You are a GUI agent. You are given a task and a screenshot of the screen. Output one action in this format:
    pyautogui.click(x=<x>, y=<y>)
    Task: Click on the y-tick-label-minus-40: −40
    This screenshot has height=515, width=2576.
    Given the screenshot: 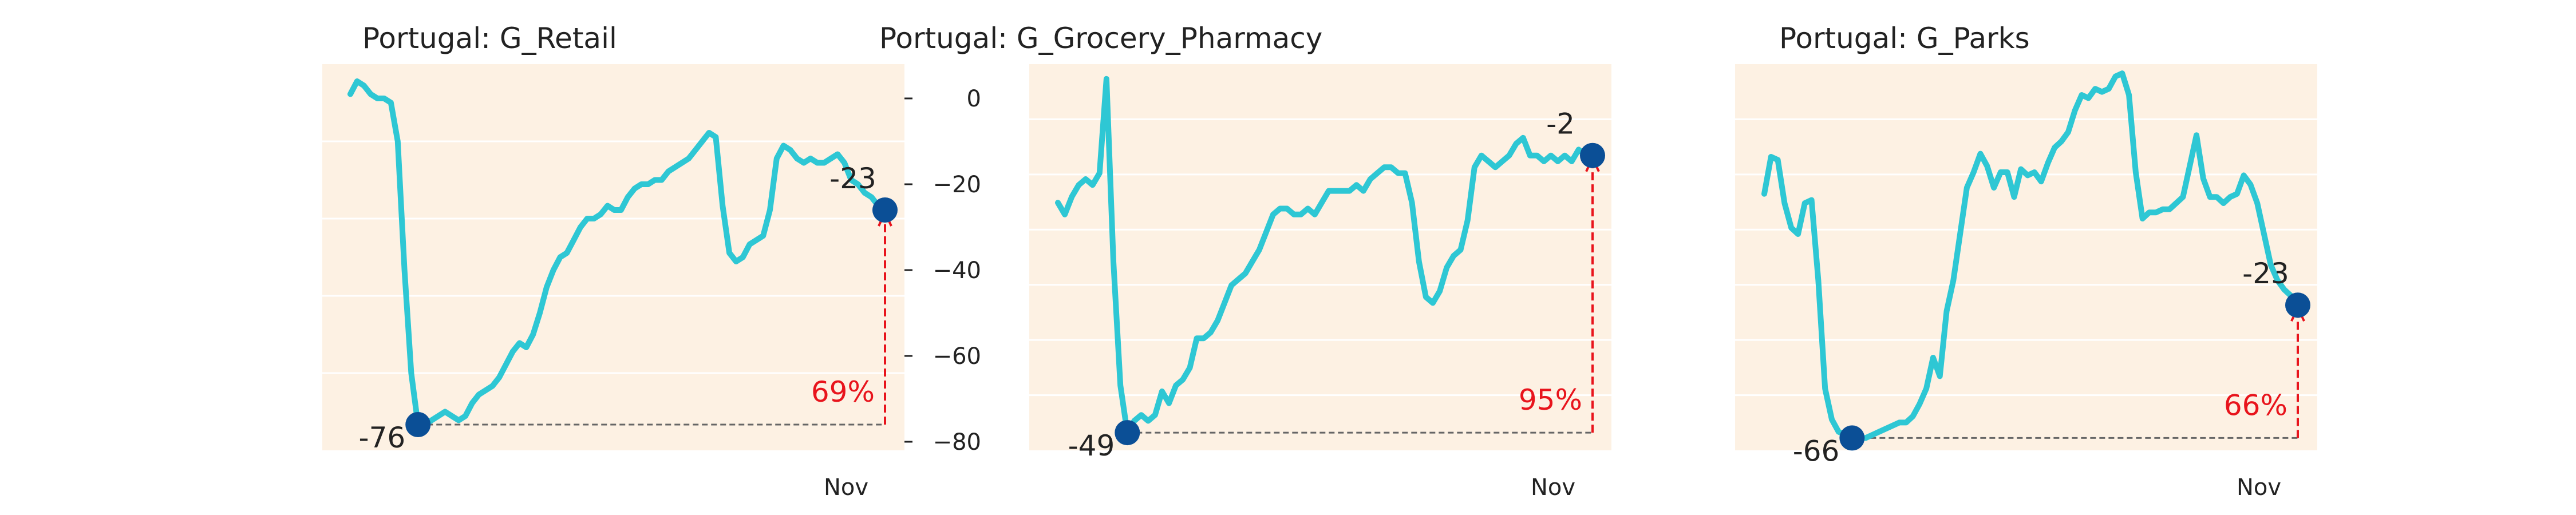 What is the action you would take?
    pyautogui.click(x=957, y=271)
    